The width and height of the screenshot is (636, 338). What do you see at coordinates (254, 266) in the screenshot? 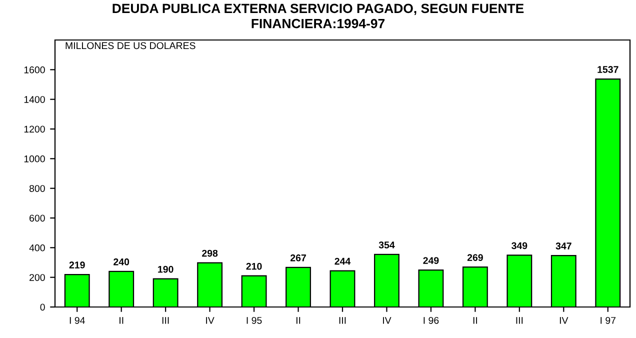
I see `data-label: 210` at bounding box center [254, 266].